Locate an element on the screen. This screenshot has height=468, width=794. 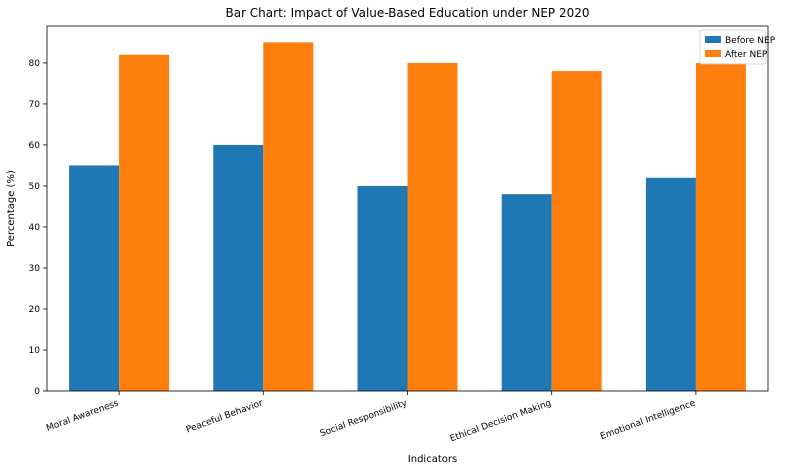
y-axis: 0 10 20 30 40 50 60 70 80 is located at coordinates (38, 228).